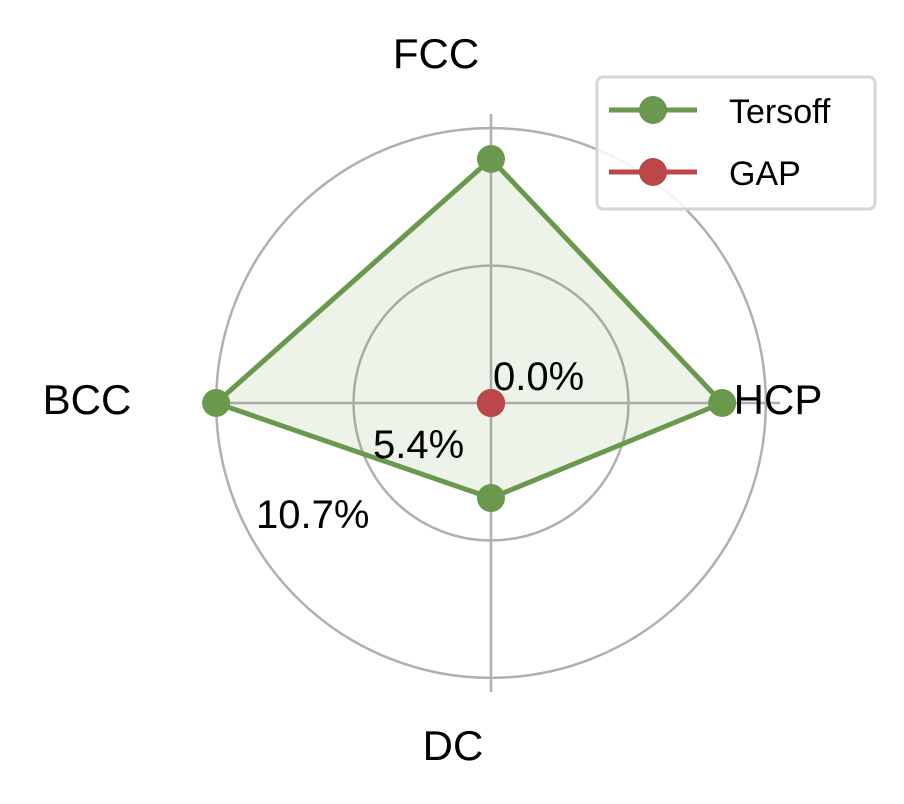 This screenshot has height=804, width=904. What do you see at coordinates (491, 403) in the screenshot?
I see `data-point-gap-bcc` at bounding box center [491, 403].